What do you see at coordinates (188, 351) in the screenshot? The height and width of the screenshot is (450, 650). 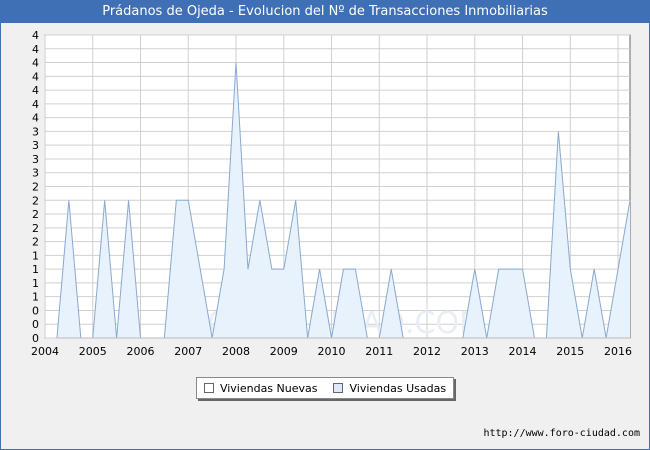 I see `x-tick-label: 2007` at bounding box center [188, 351].